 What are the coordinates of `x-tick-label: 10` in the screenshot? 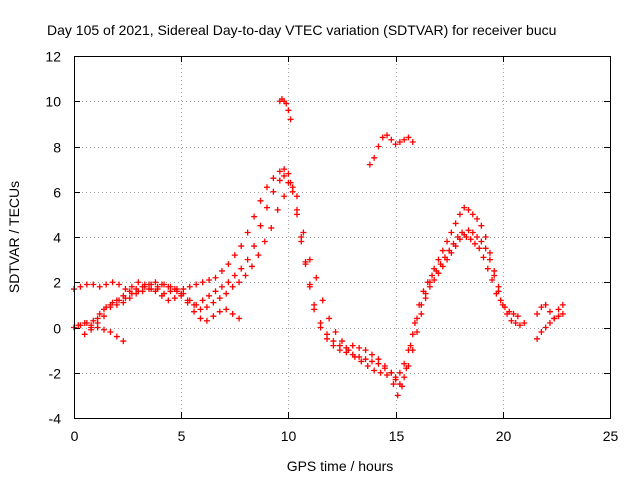 It's located at (289, 436).